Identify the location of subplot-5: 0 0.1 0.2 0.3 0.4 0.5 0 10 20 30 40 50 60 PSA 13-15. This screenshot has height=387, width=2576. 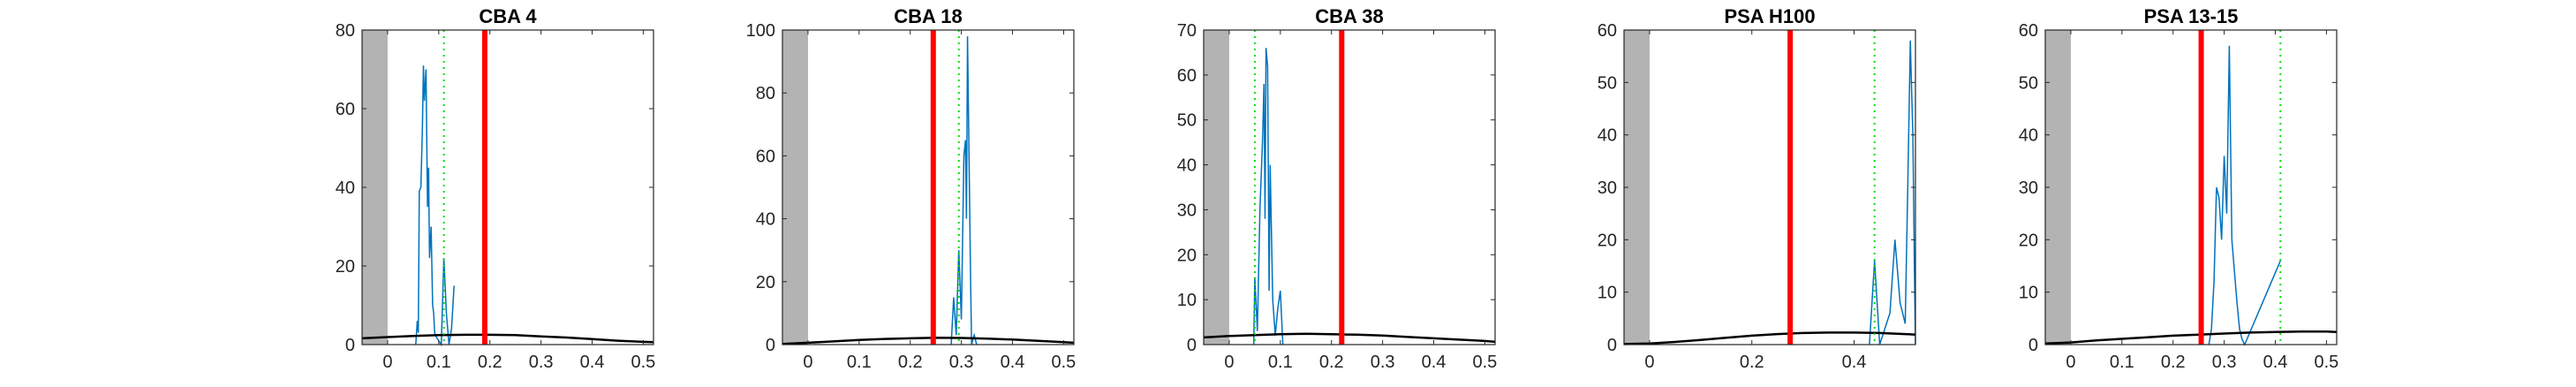
(2179, 188).